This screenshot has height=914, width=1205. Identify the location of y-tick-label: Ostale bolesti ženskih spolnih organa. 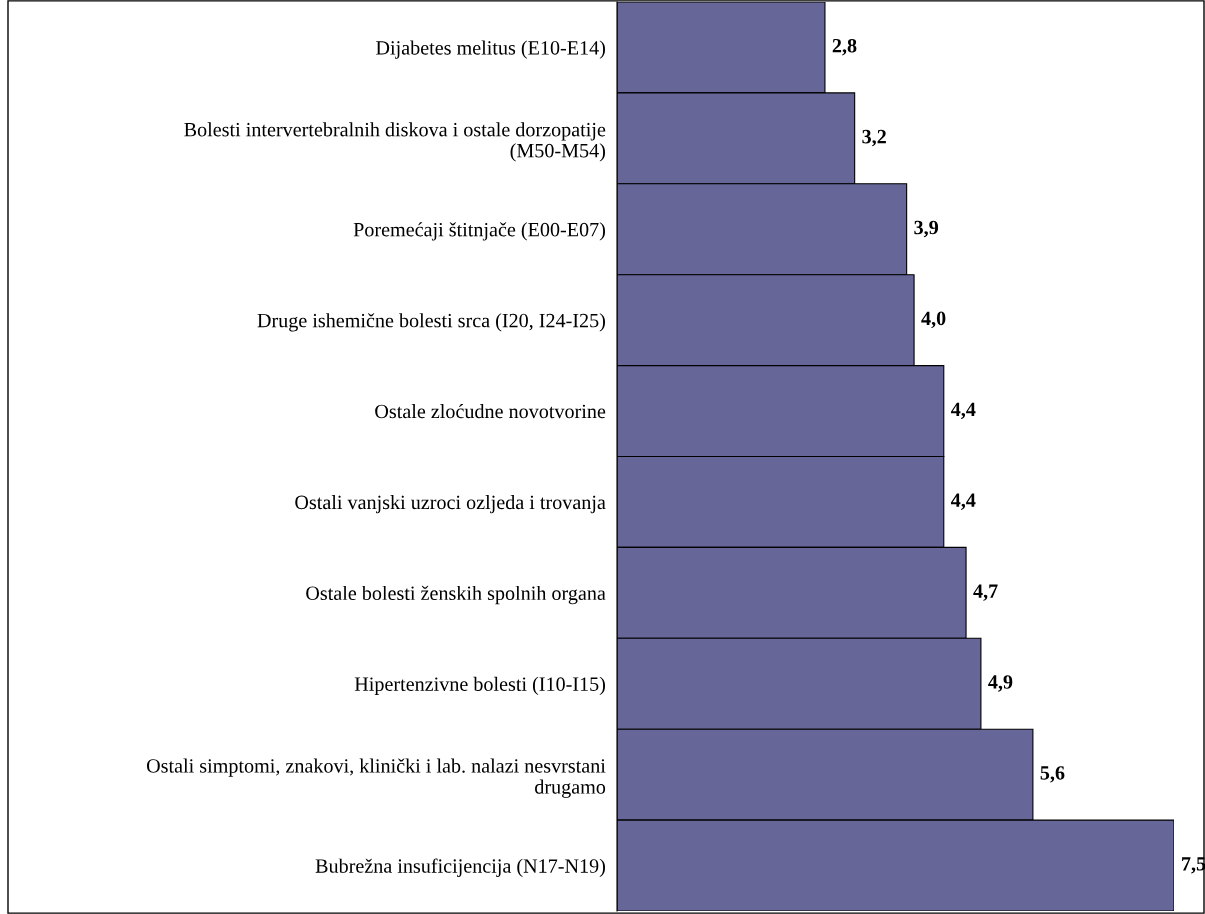
(456, 595).